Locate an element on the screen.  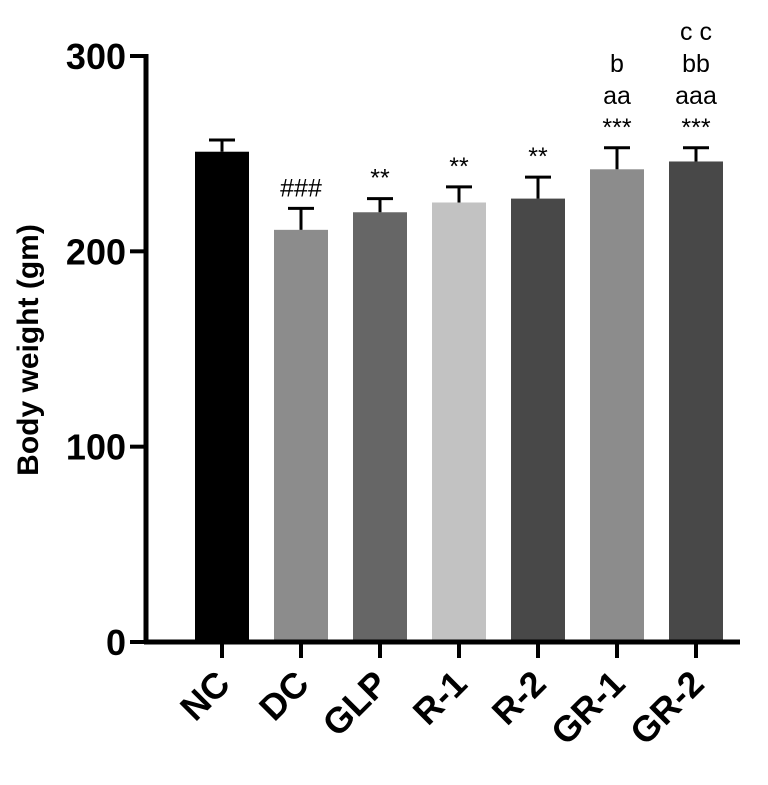
x-tick-label-r-1: R-1 is located at coordinates (440, 698).